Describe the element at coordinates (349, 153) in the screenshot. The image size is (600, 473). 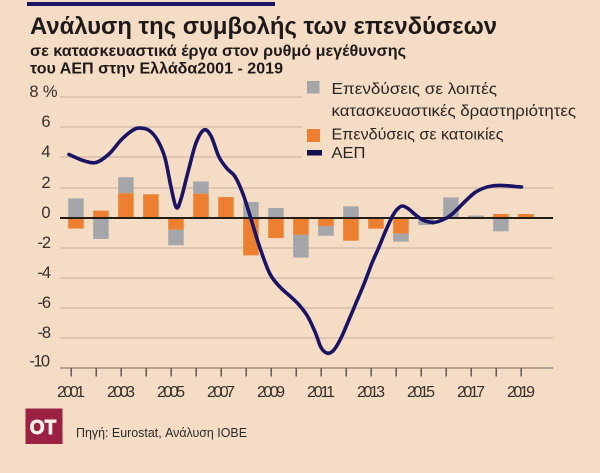
I see `svg-text: ΑΕΠ` at that location.